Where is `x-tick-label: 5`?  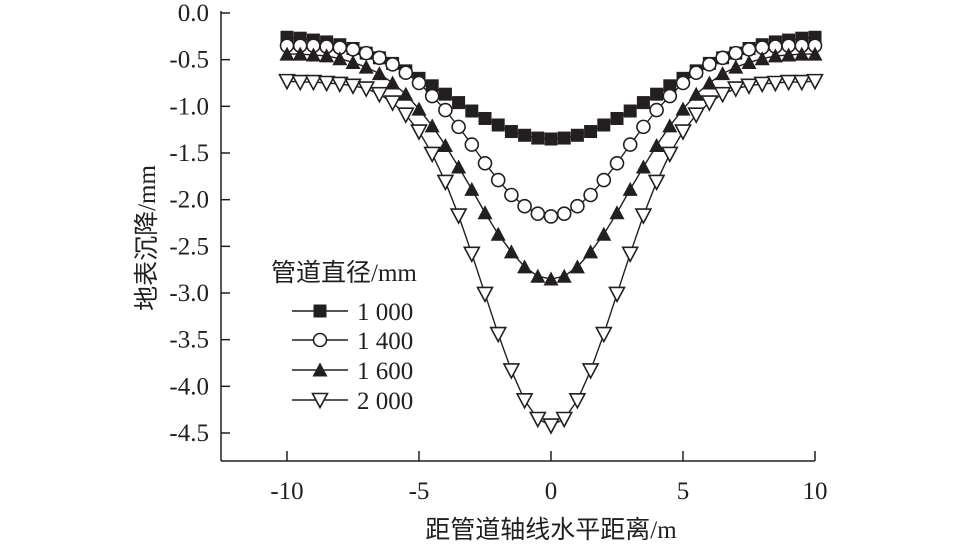 x-tick-label: 5 is located at coordinates (683, 491).